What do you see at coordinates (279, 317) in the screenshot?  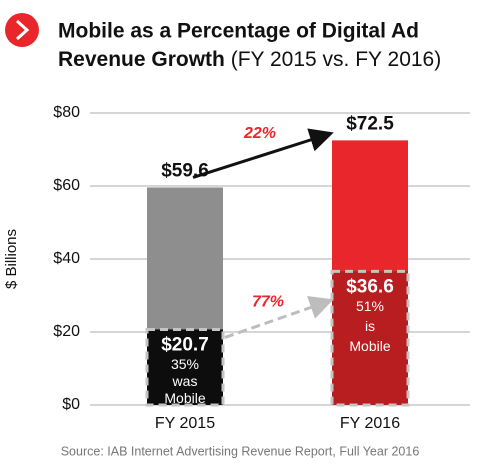 I see `growth-arrow-mobile` at bounding box center [279, 317].